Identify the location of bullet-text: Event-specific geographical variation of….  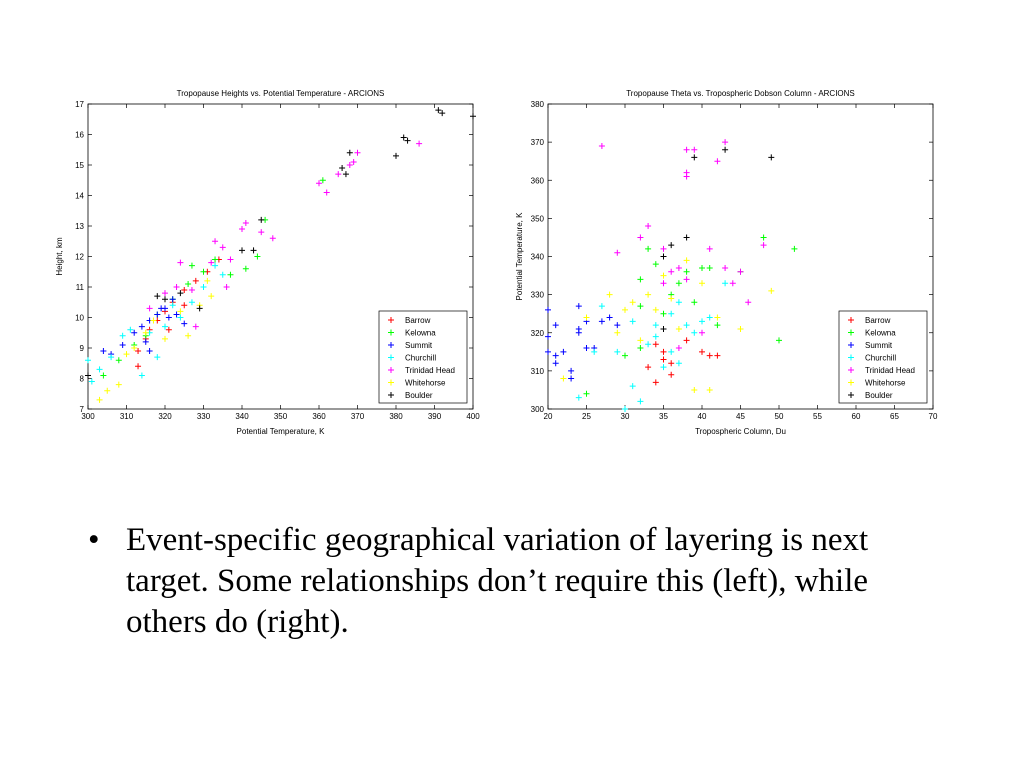
(497, 581).